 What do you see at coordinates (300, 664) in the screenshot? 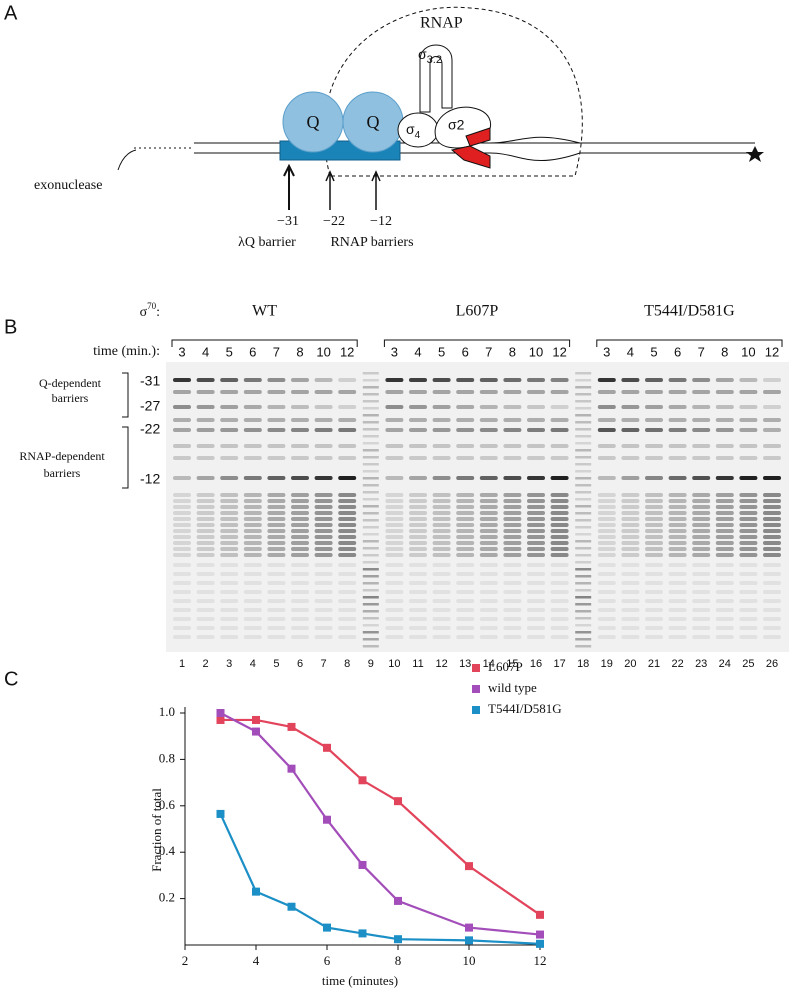
I see `lane-number: 6` at bounding box center [300, 664].